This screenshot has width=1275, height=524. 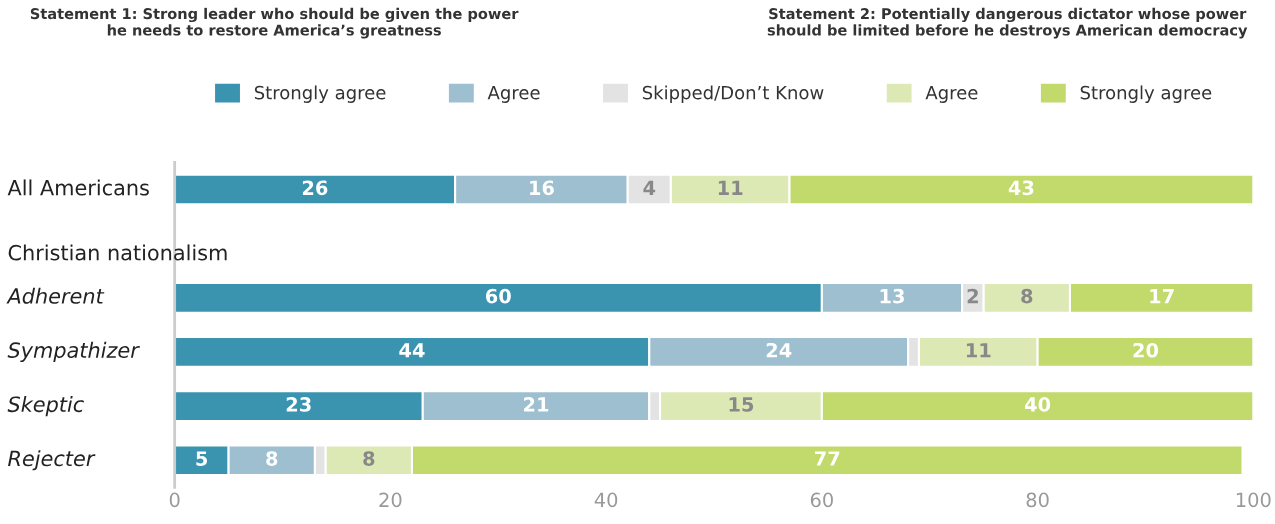 I want to click on y-tick-label: Sympathizer, so click(x=73, y=352).